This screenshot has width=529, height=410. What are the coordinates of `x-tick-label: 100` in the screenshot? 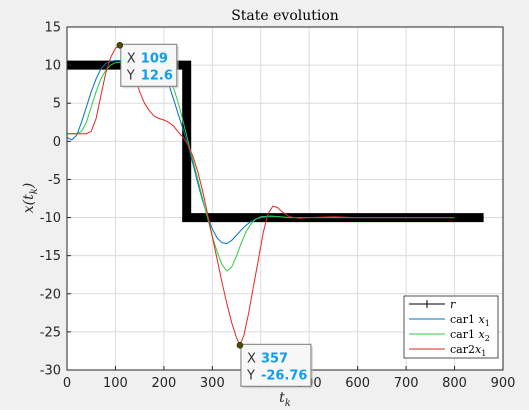 It's located at (115, 383).